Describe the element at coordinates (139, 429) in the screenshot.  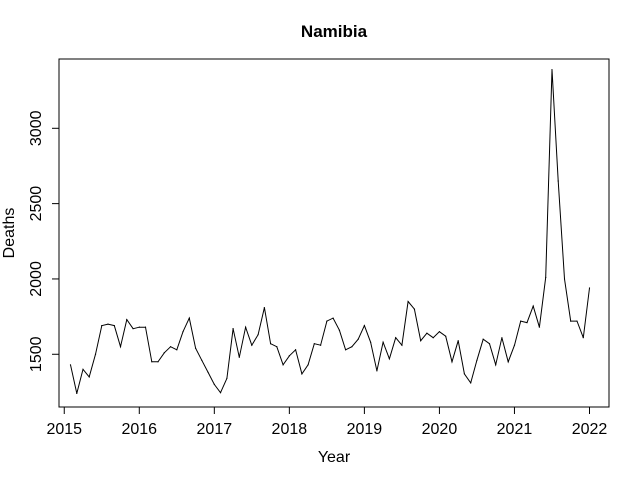
I see `x-tick-label: 2016` at that location.